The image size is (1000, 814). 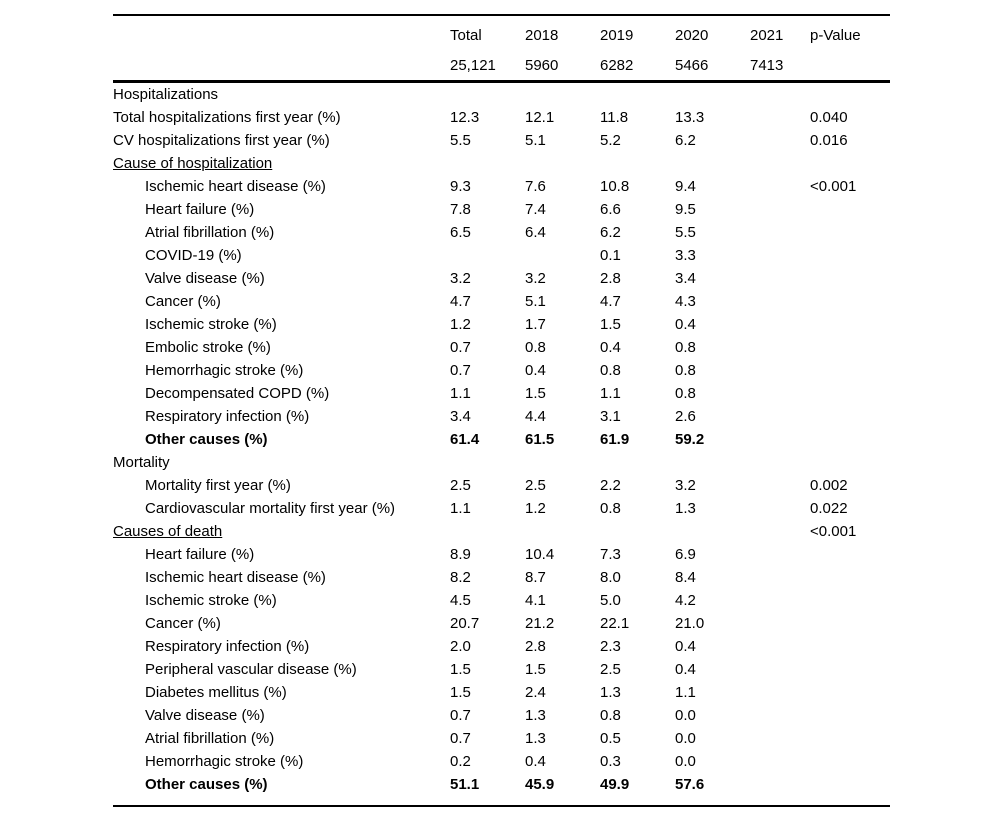 I want to click on column-count-label, so click(x=281, y=66).